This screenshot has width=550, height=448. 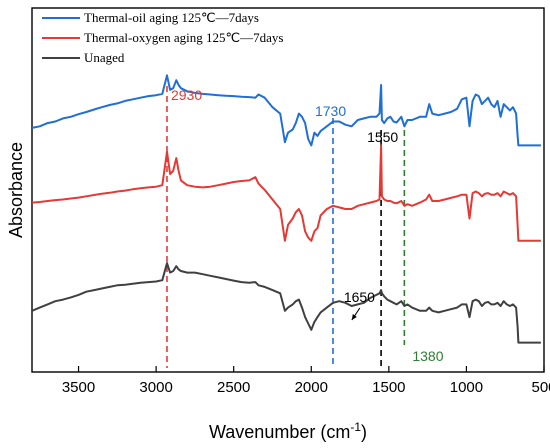 I want to click on annotation-label-1730: 1730, so click(x=330, y=111).